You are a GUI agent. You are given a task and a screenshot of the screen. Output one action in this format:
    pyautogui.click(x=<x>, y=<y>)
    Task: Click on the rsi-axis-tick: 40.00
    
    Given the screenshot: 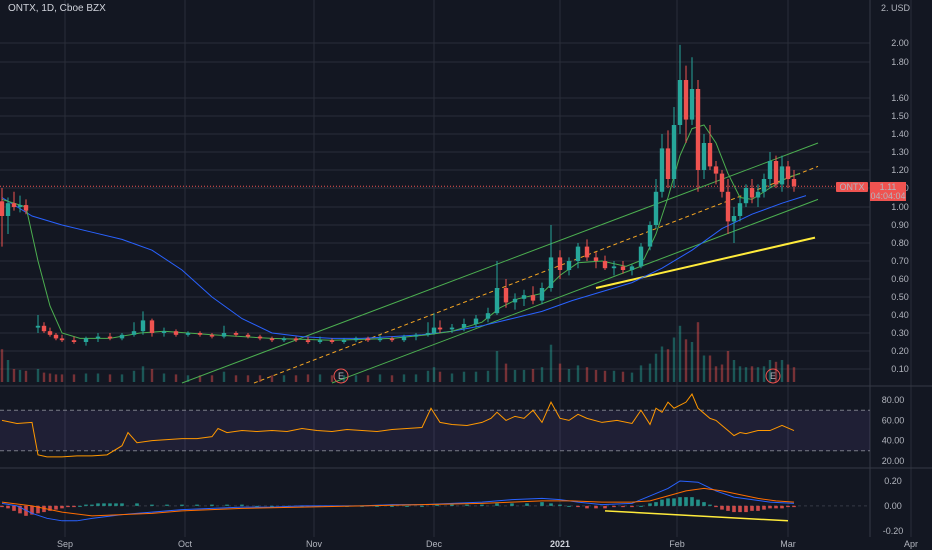 What is the action you would take?
    pyautogui.click(x=893, y=441)
    